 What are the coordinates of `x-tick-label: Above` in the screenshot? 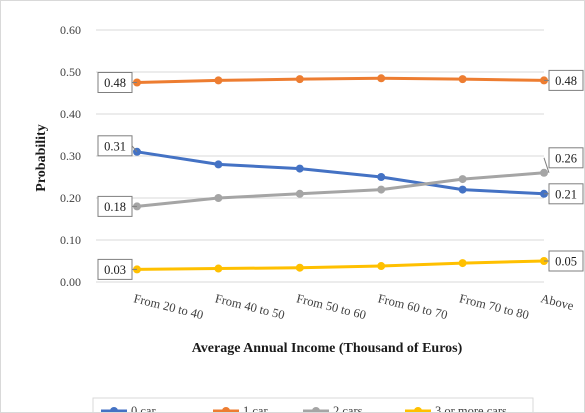 It's located at (557, 302).